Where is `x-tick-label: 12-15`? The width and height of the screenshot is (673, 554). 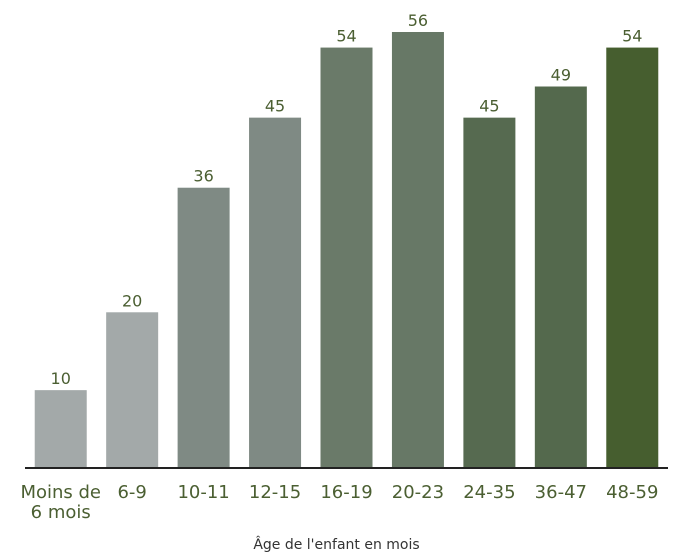
x-tick-label: 12-15 is located at coordinates (275, 492).